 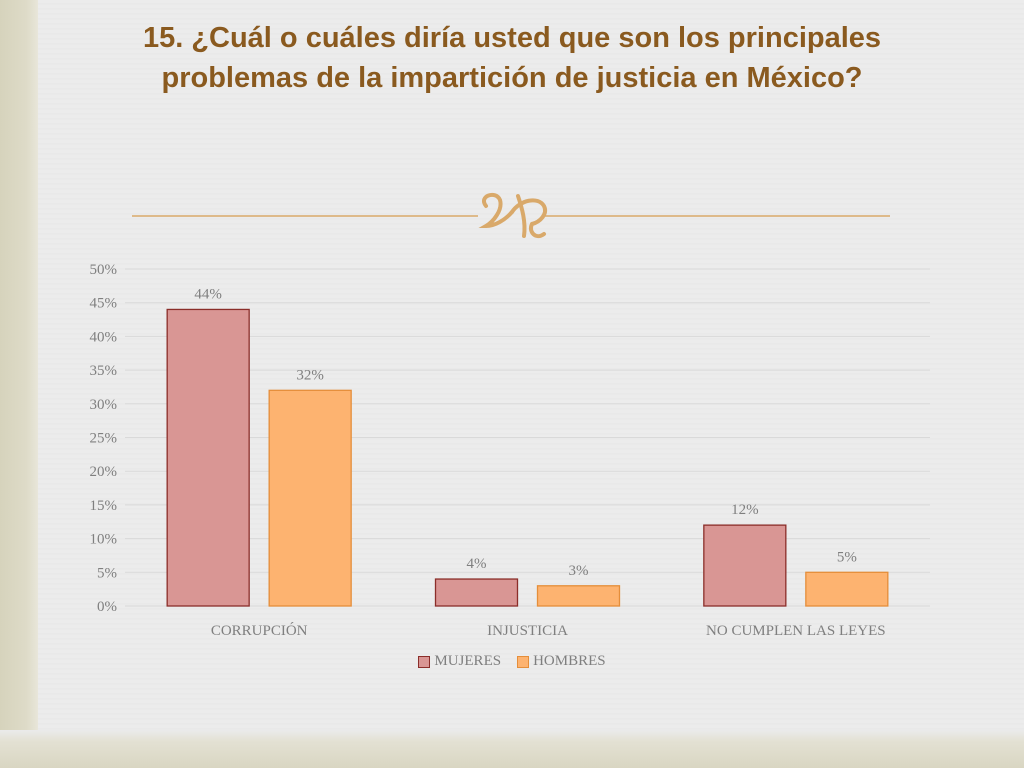 What do you see at coordinates (208, 294) in the screenshot?
I see `bar-data-label: 44%` at bounding box center [208, 294].